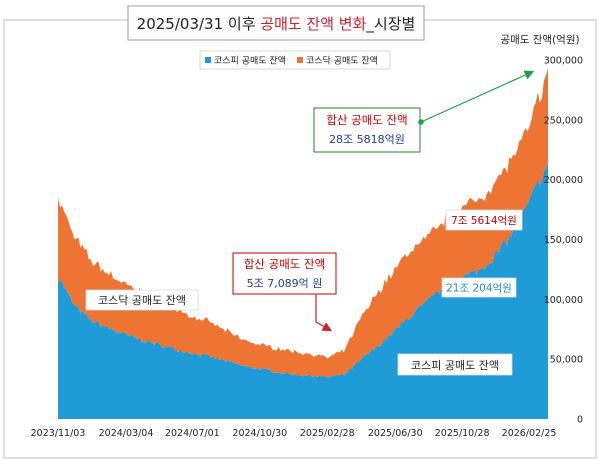 The image size is (600, 461). I want to click on annotation-total-trough: 합산 공매도 잔액 5조 7,089억 원, so click(284, 292).